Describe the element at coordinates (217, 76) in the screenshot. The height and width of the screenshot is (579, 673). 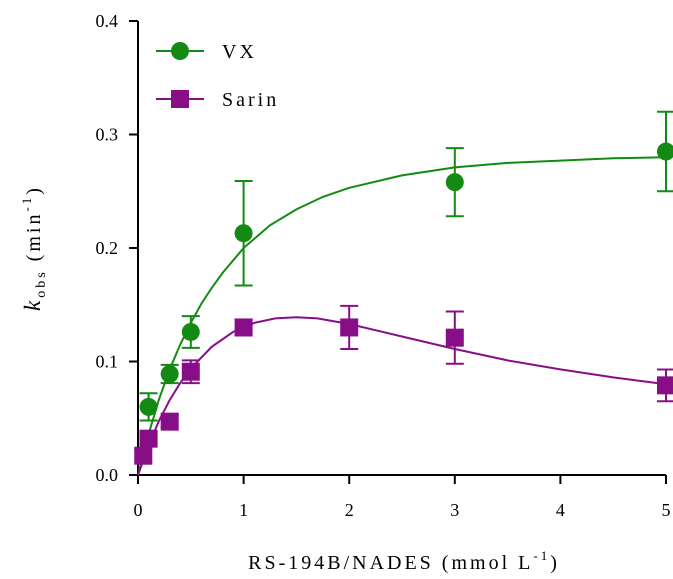
I see `legend: VX Sarin` at that location.